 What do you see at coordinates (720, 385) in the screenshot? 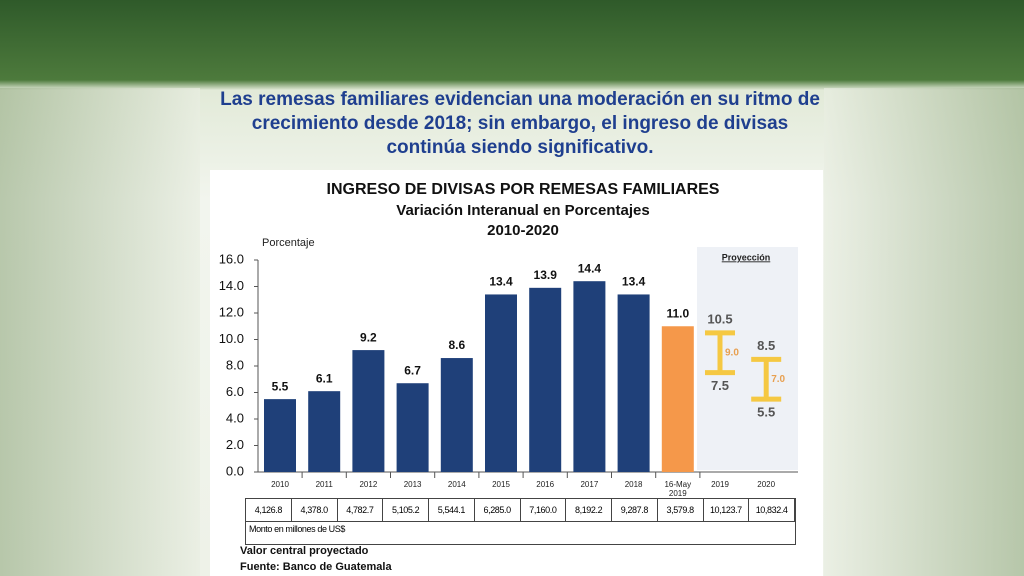
I see `low-label: 7.5` at bounding box center [720, 385].